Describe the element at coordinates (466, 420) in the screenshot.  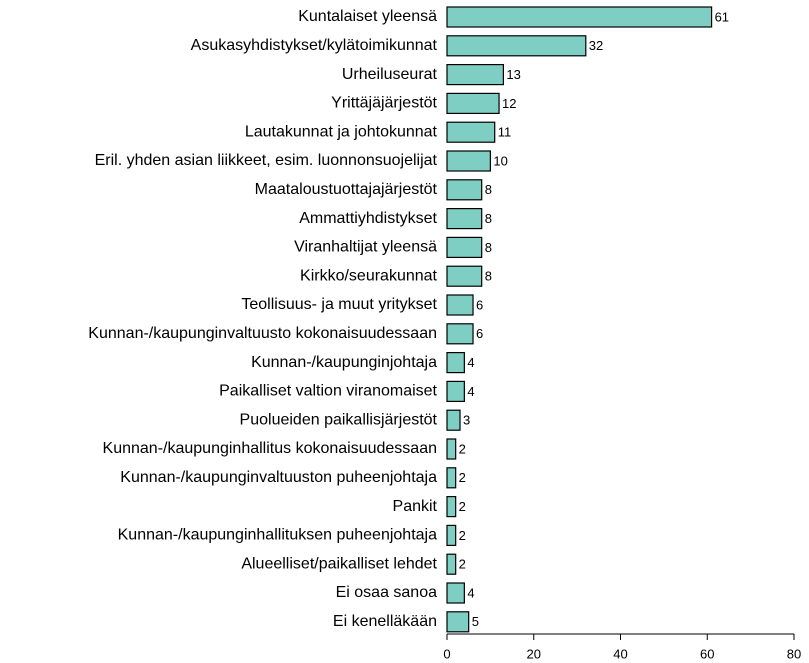
I see `value-label: 3` at that location.